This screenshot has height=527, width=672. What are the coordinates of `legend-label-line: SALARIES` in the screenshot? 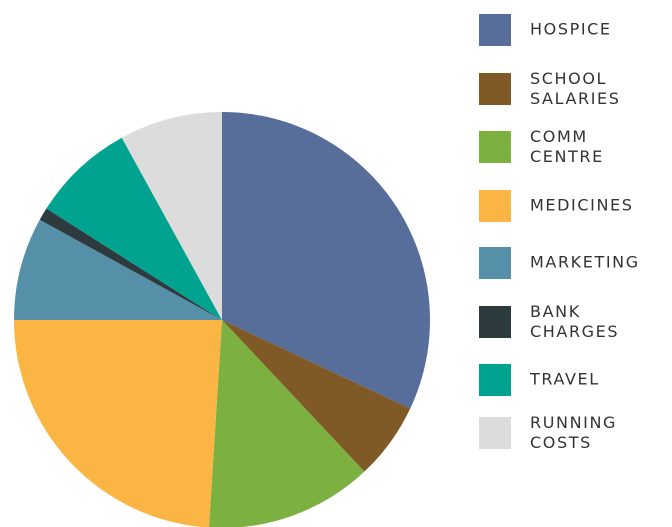 It's located at (575, 98).